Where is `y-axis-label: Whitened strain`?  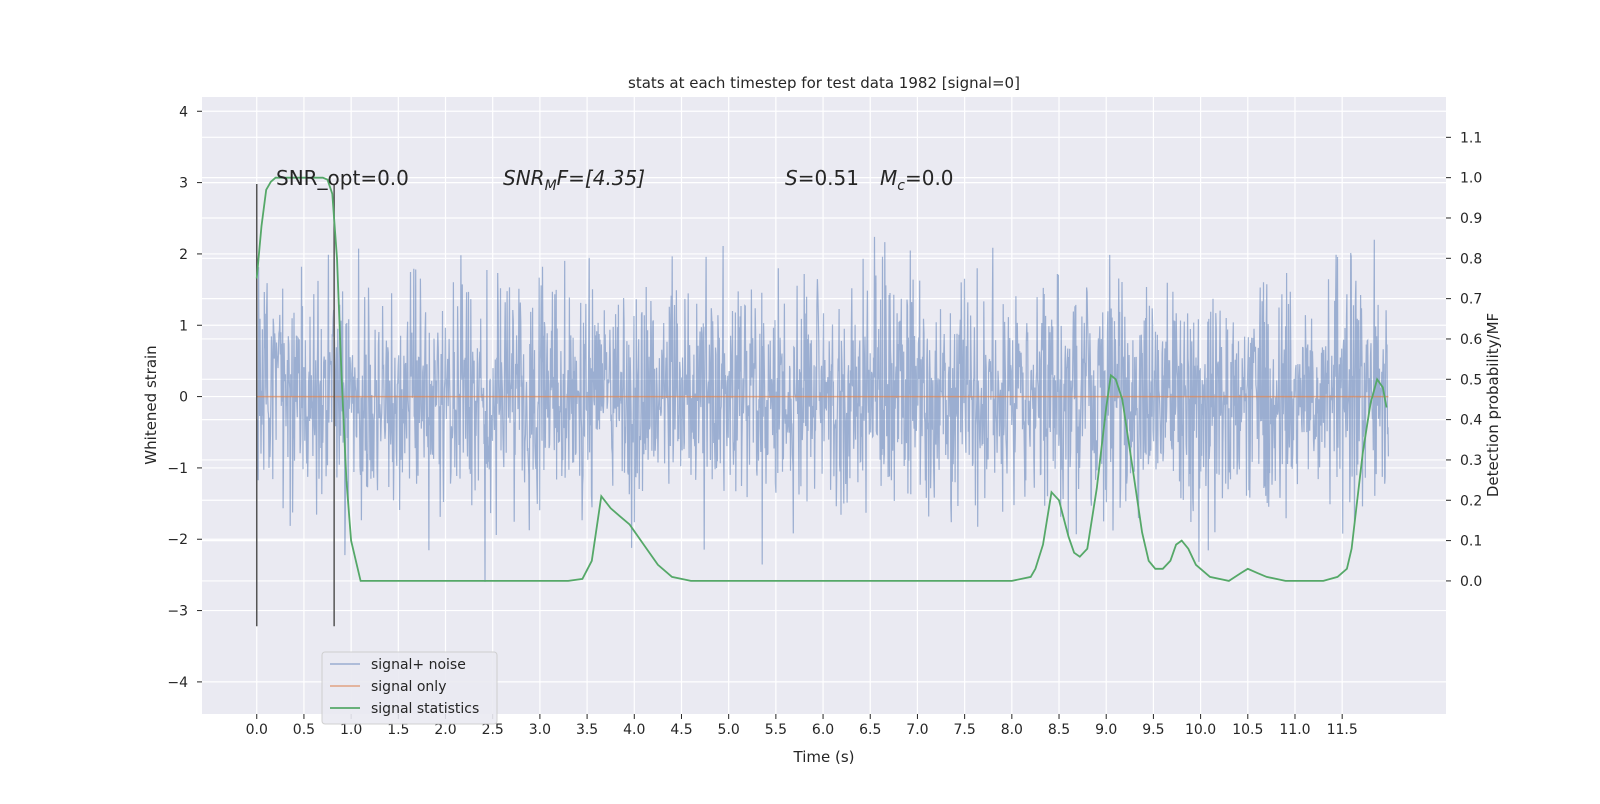 y-axis-label: Whitened strain is located at coordinates (151, 404).